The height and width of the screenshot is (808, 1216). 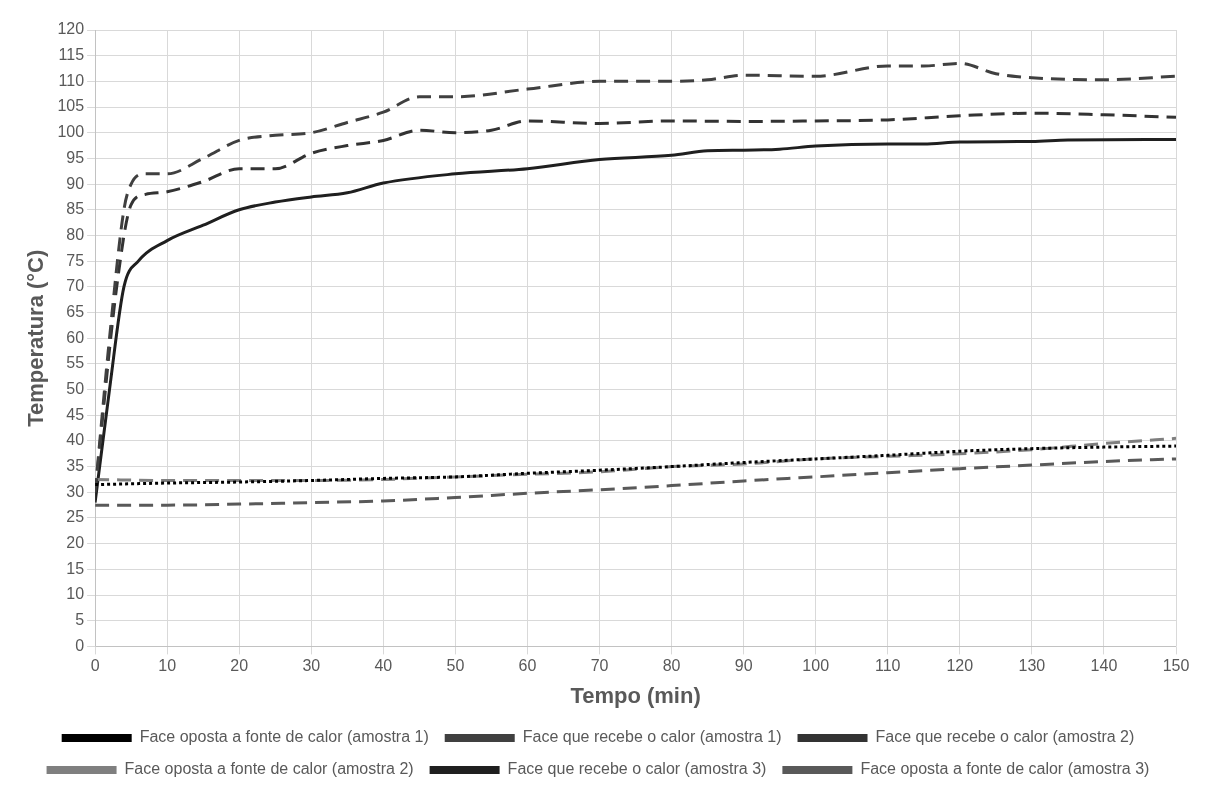 What do you see at coordinates (75, 466) in the screenshot?
I see `y-tick-label: 35` at bounding box center [75, 466].